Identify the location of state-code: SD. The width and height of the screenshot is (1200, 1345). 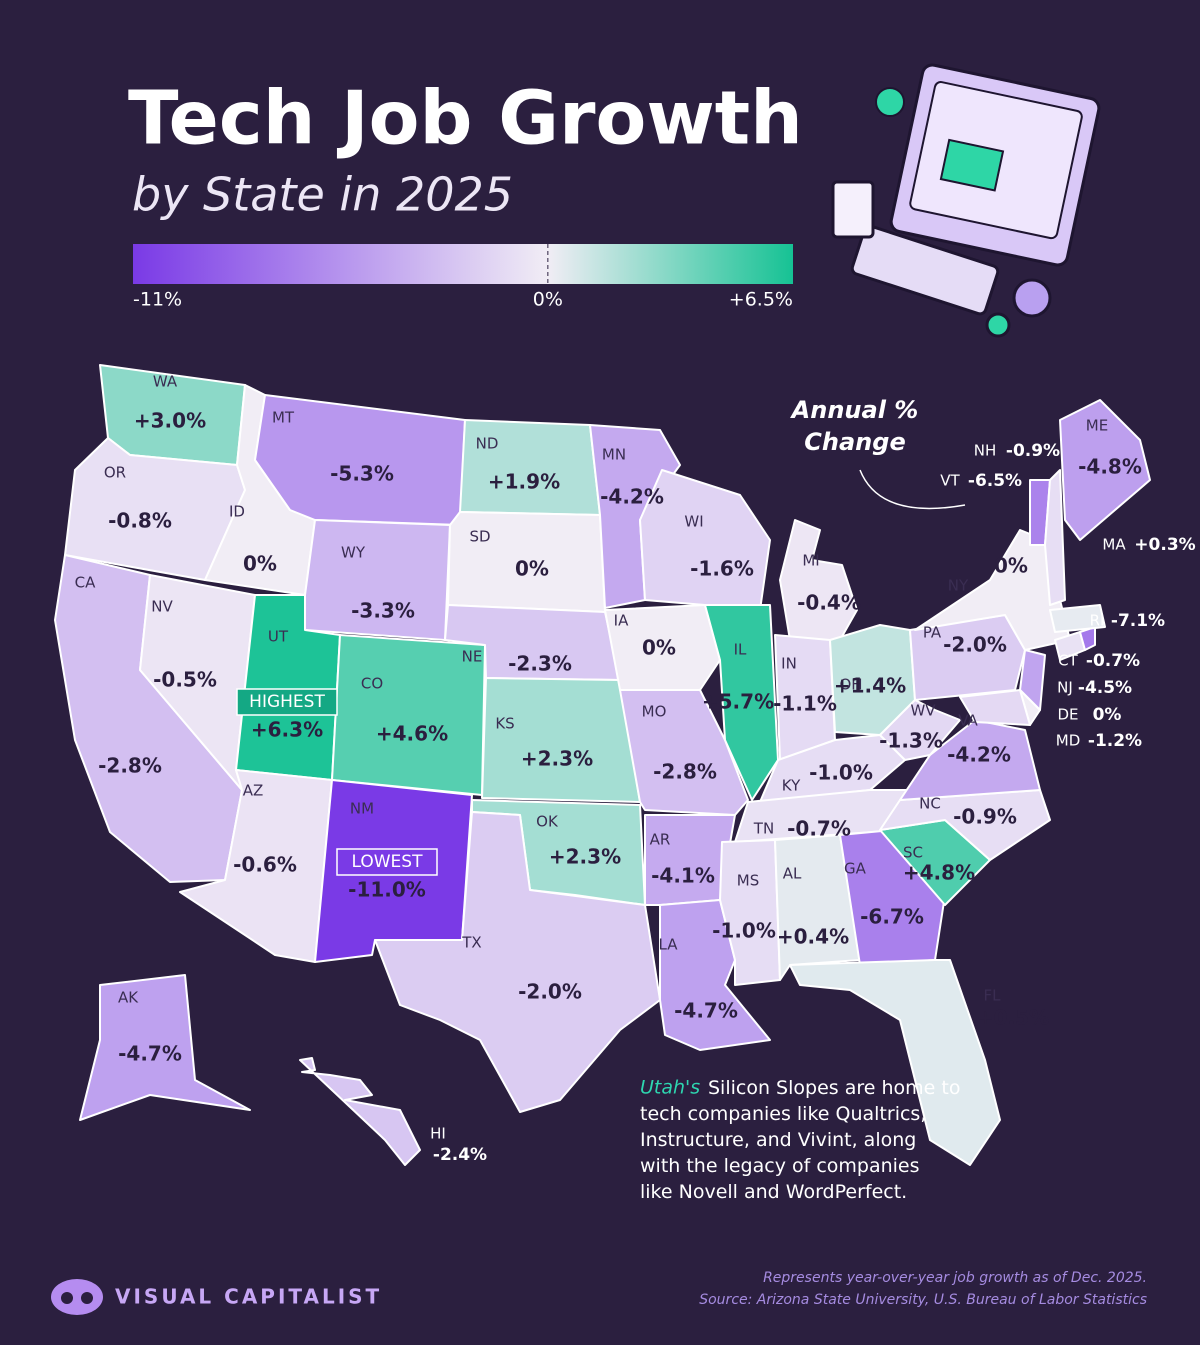
(479, 537).